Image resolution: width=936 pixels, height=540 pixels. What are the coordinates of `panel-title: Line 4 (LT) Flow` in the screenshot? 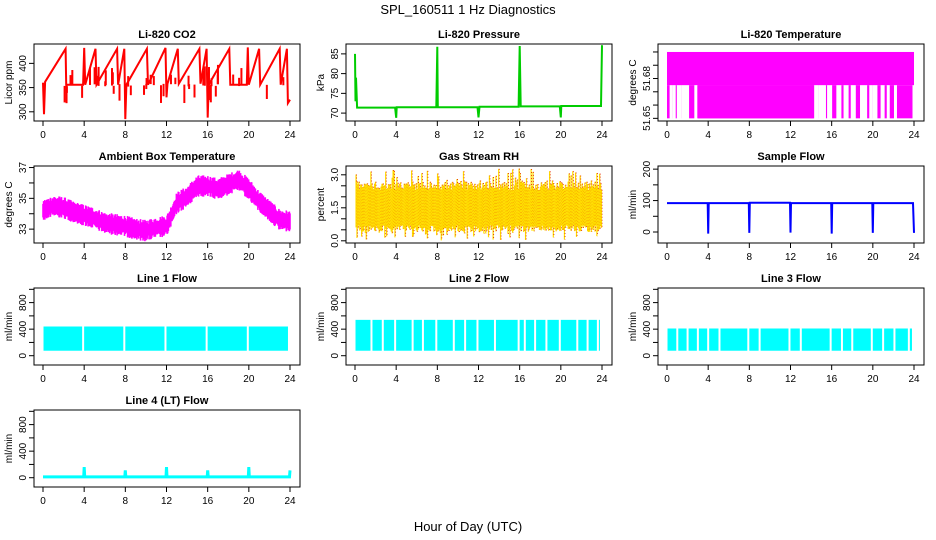 It's located at (167, 401).